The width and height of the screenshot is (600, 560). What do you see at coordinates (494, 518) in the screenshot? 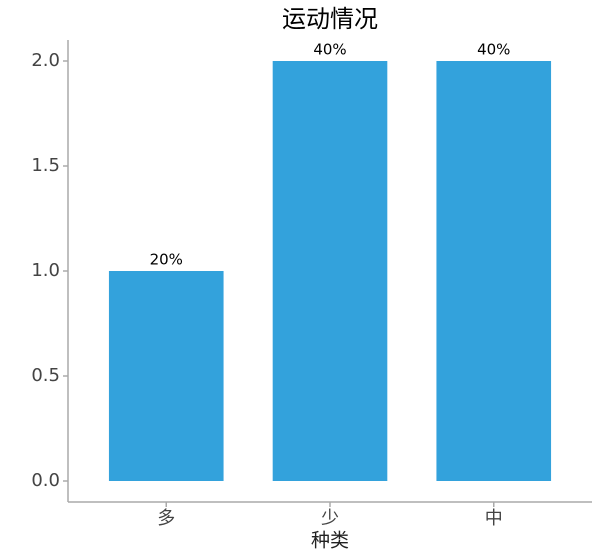
I see `x-tick-label: 中` at bounding box center [494, 518].